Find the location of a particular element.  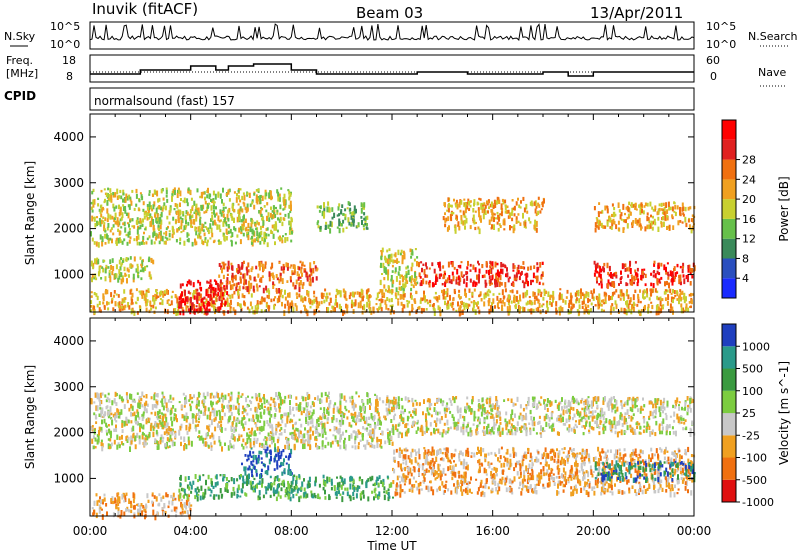

power-panel-region is located at coordinates (268, 277).